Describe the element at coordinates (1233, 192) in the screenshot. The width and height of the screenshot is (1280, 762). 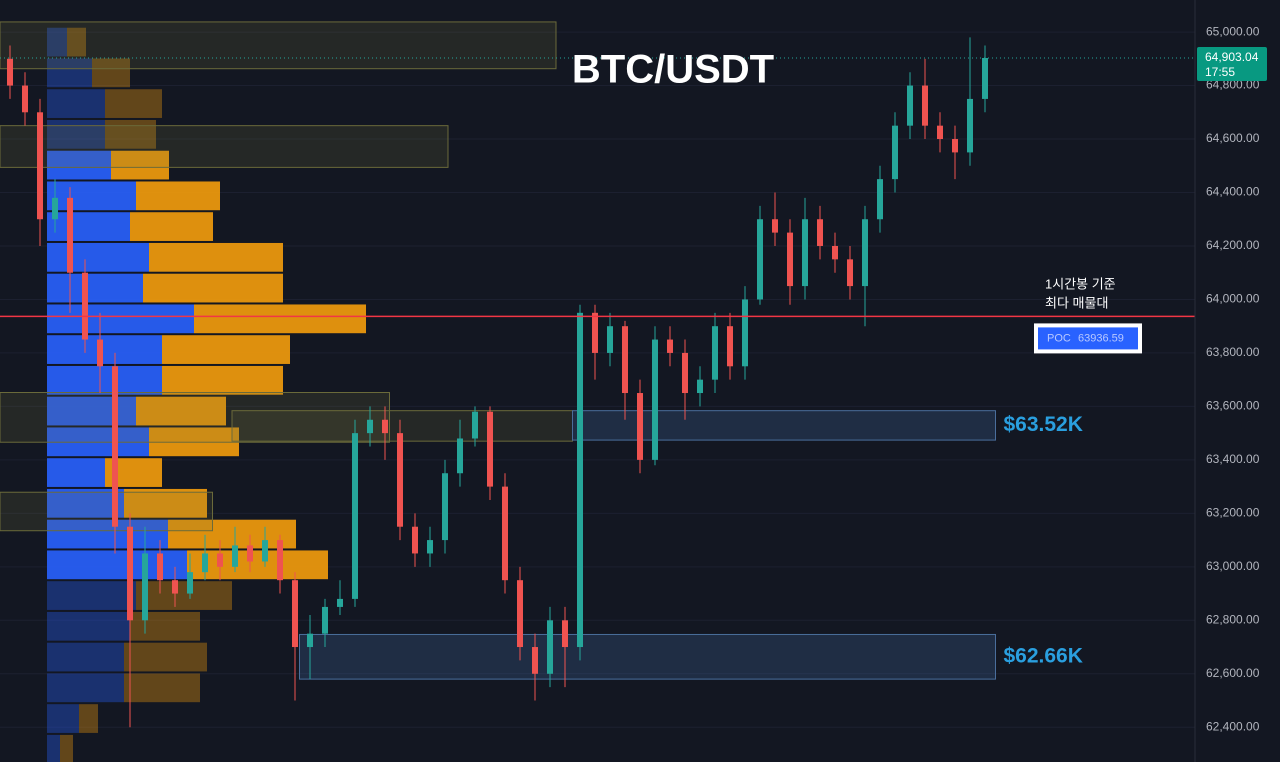
I see `y-tick-label: 64,400.00` at that location.